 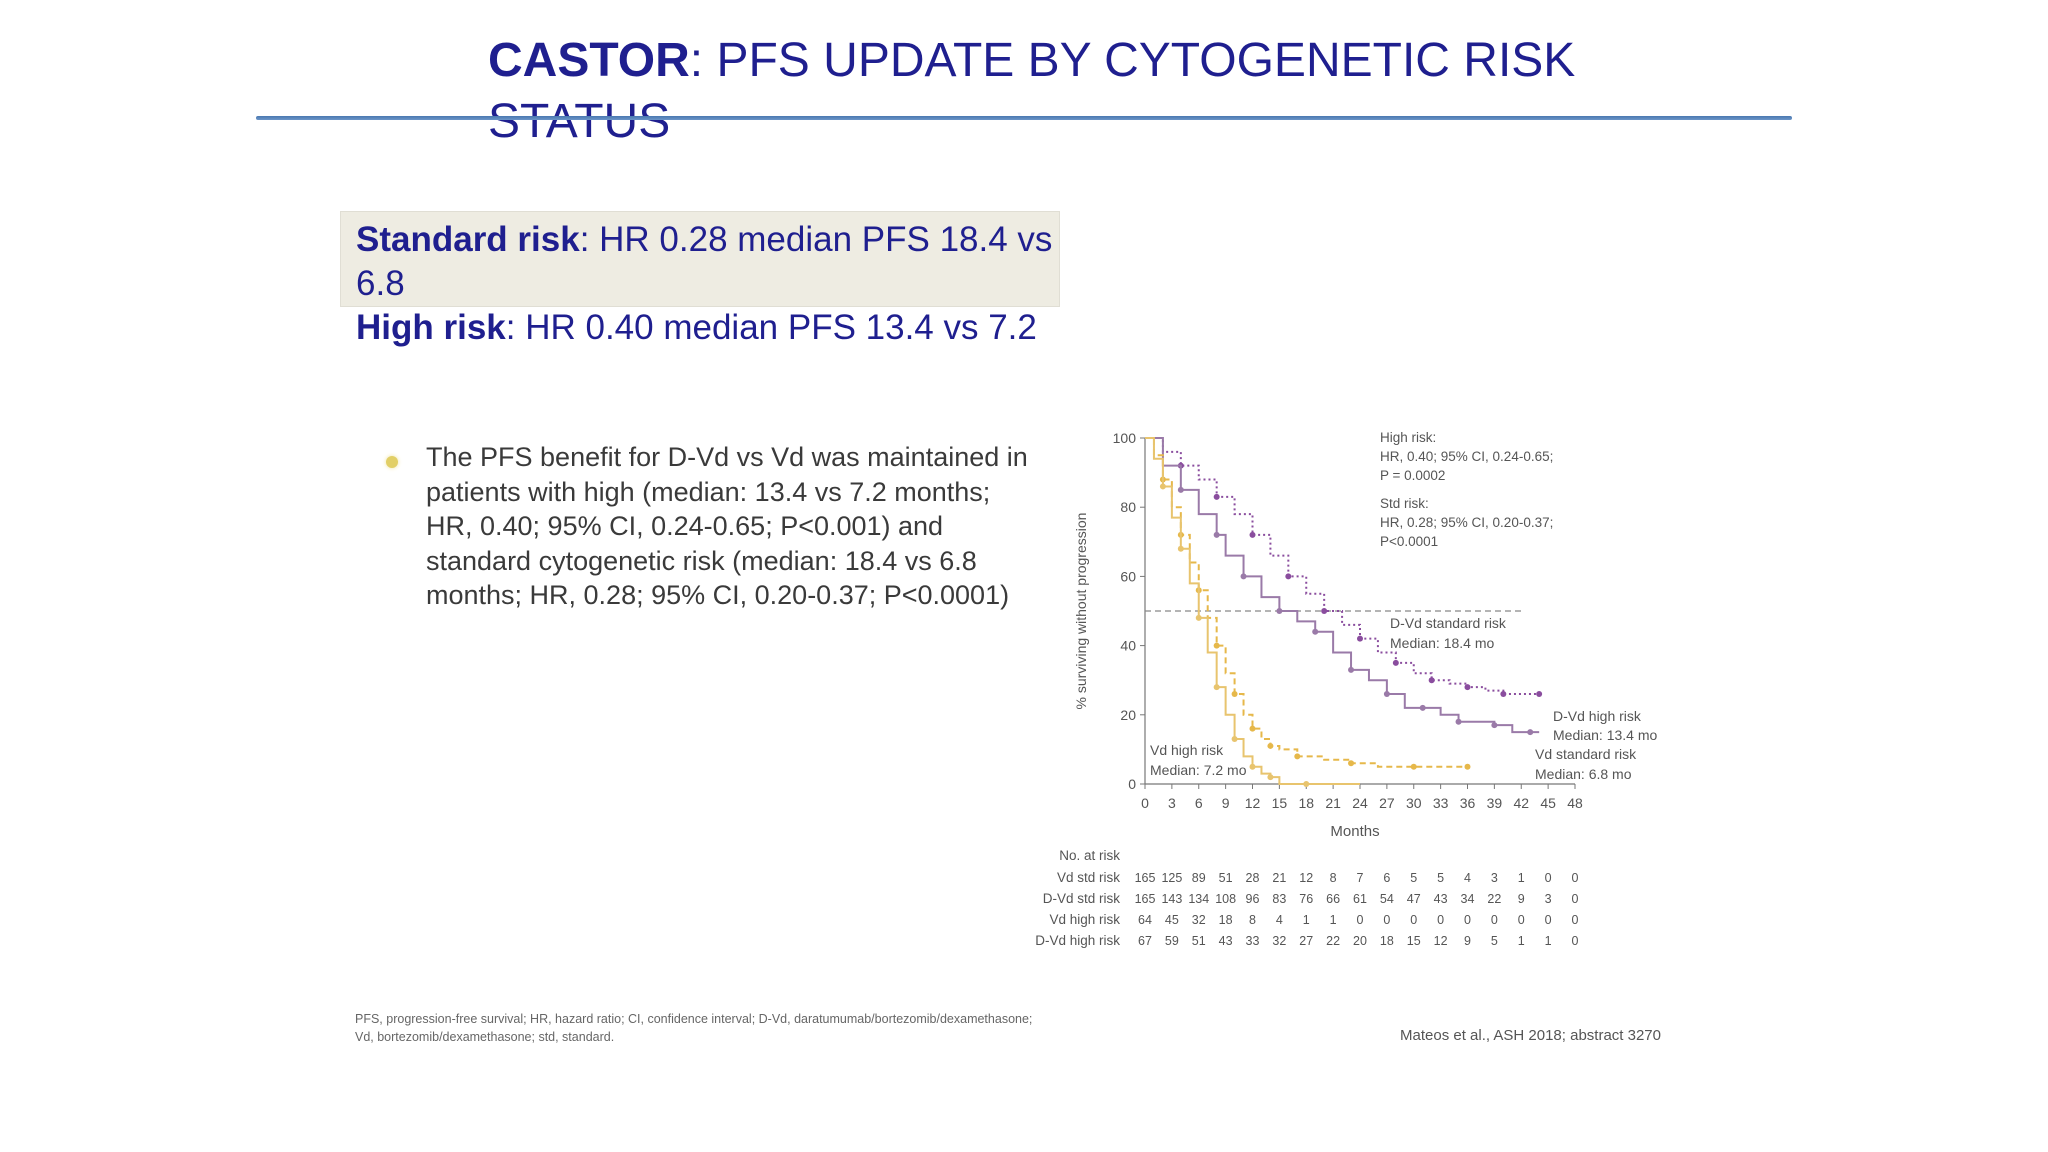 What do you see at coordinates (1077, 940) in the screenshot?
I see `risk-row-label: D-Vd high risk` at bounding box center [1077, 940].